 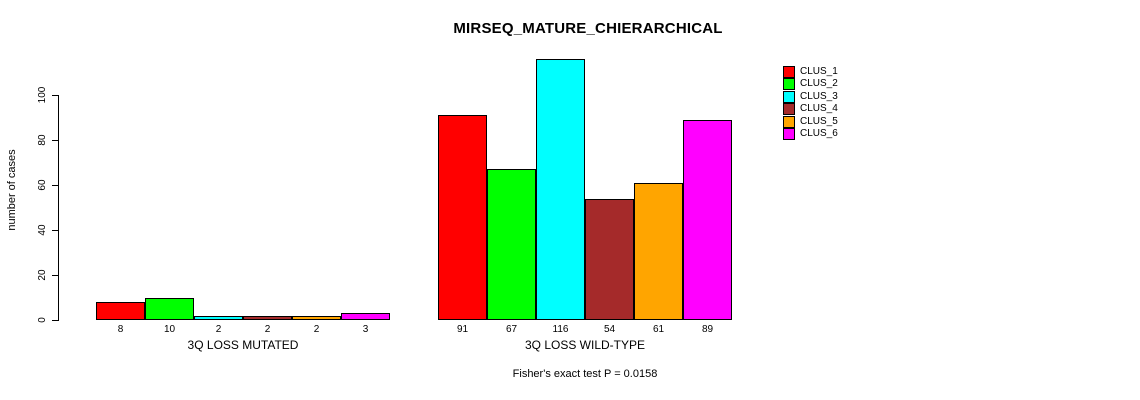 What do you see at coordinates (819, 121) in the screenshot?
I see `legend-label-clus_5: CLUS_5` at bounding box center [819, 121].